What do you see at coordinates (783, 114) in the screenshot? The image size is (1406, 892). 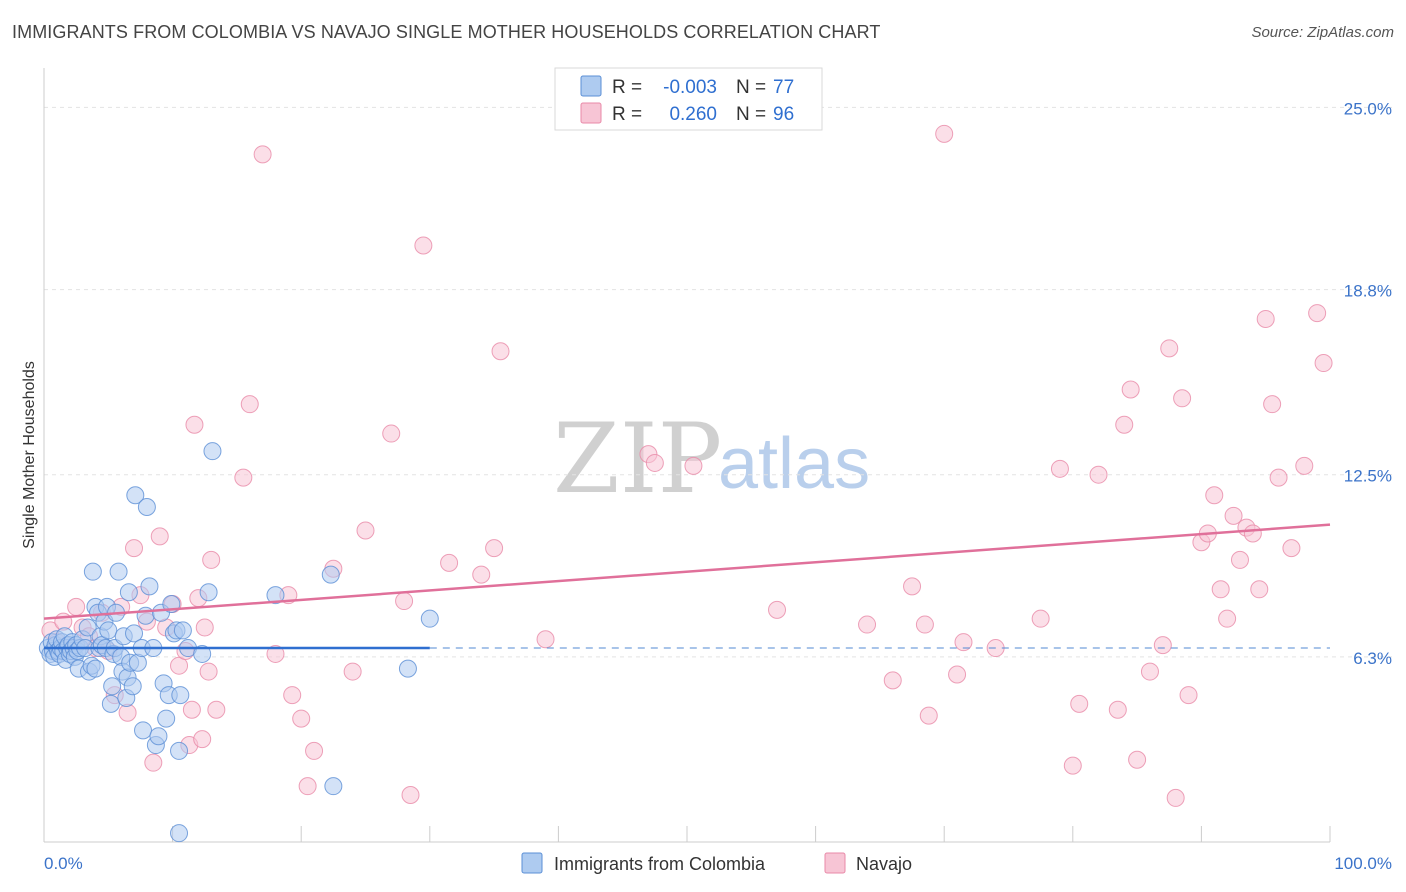 I see `legend-n-value-2: 96` at bounding box center [783, 114].